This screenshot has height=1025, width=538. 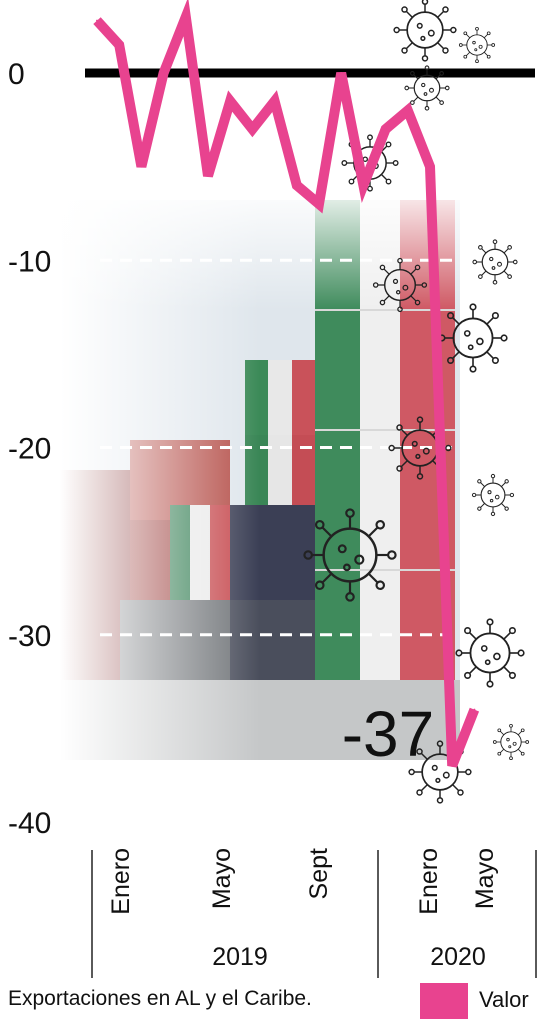 I want to click on legend-swatch-valor, so click(x=444, y=1001).